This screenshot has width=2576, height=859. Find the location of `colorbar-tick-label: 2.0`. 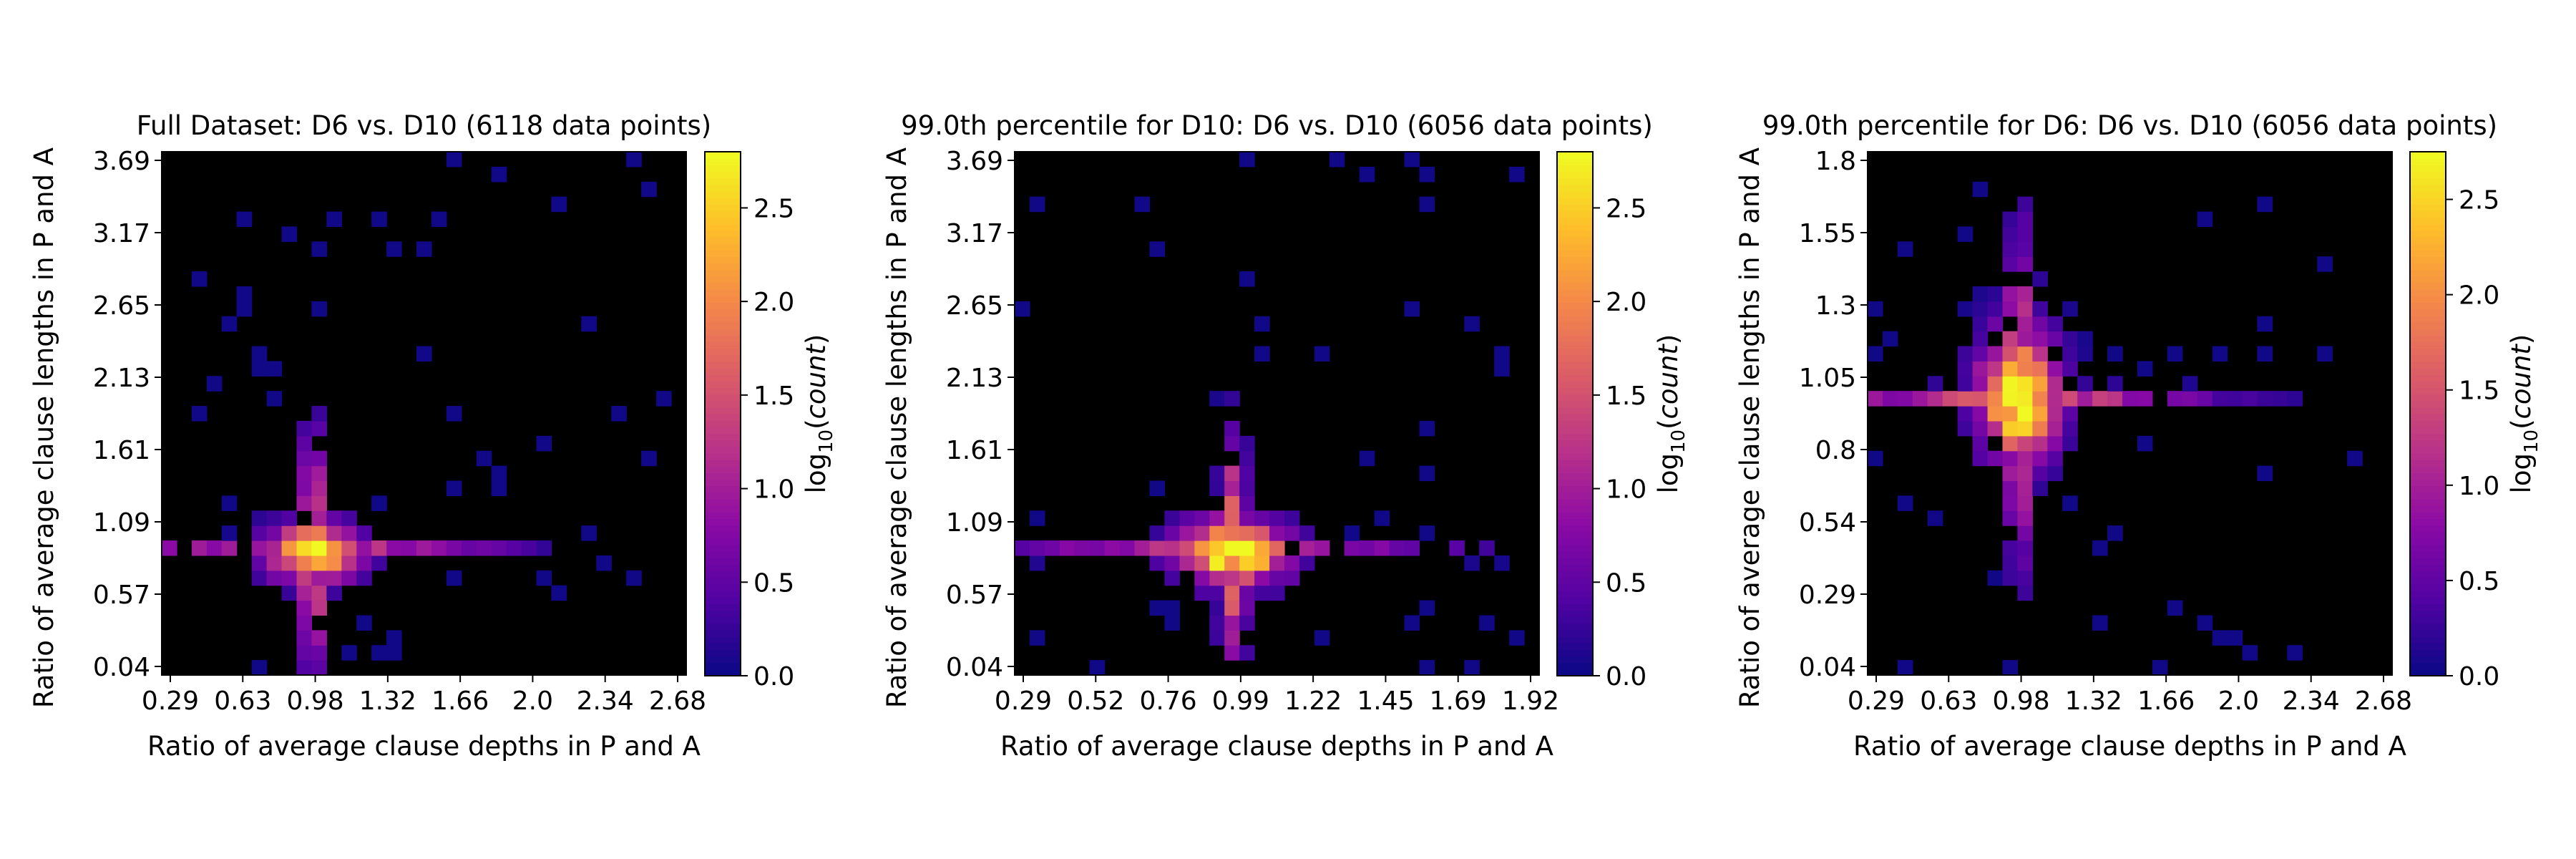

colorbar-tick-label: 2.0 is located at coordinates (2479, 296).